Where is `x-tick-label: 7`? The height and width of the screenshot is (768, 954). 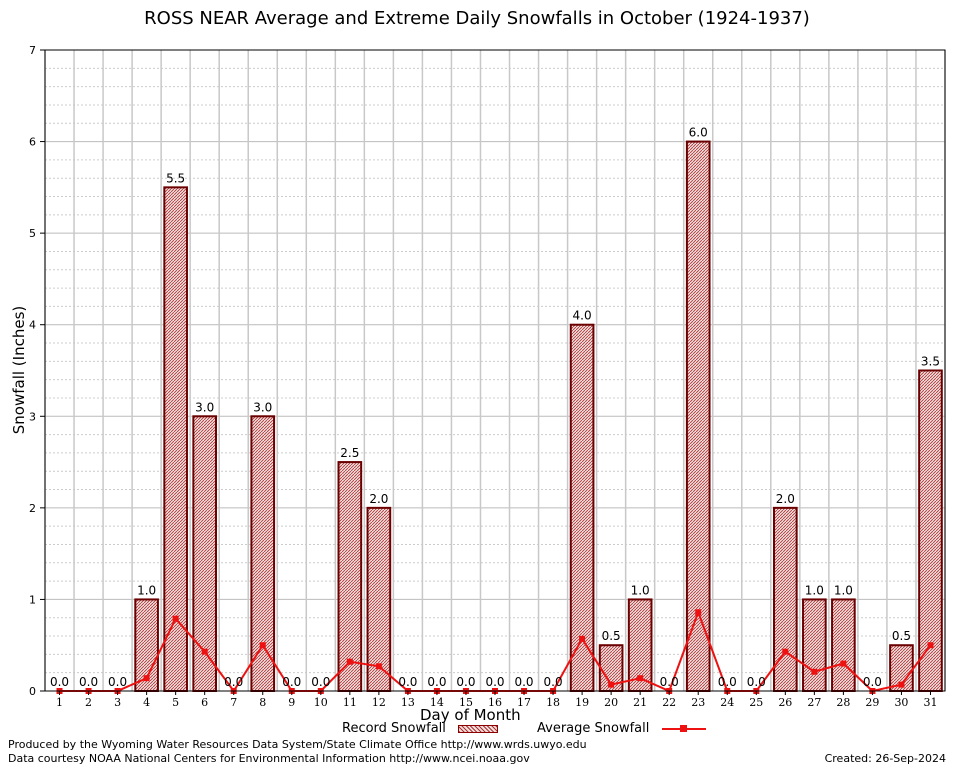
x-tick-label: 7 is located at coordinates (233, 702).